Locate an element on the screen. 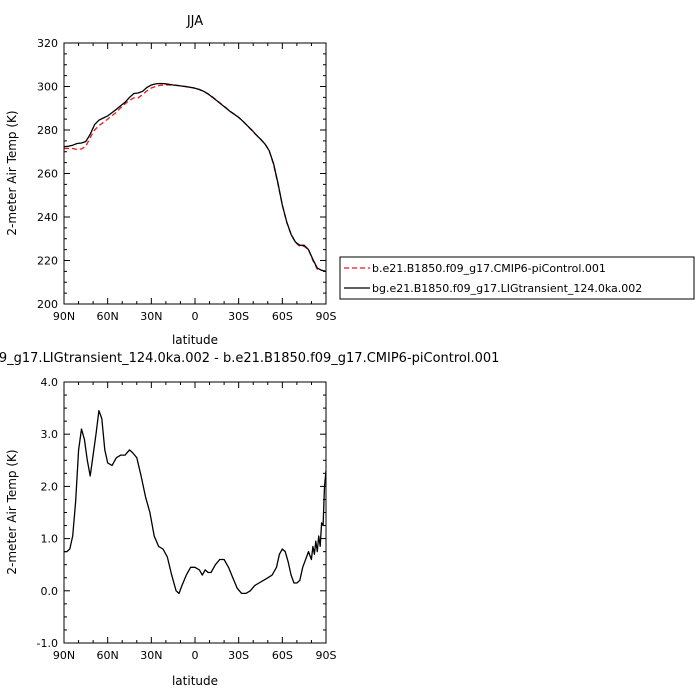 The width and height of the screenshot is (700, 700). bottom-plot-frame is located at coordinates (195, 512).